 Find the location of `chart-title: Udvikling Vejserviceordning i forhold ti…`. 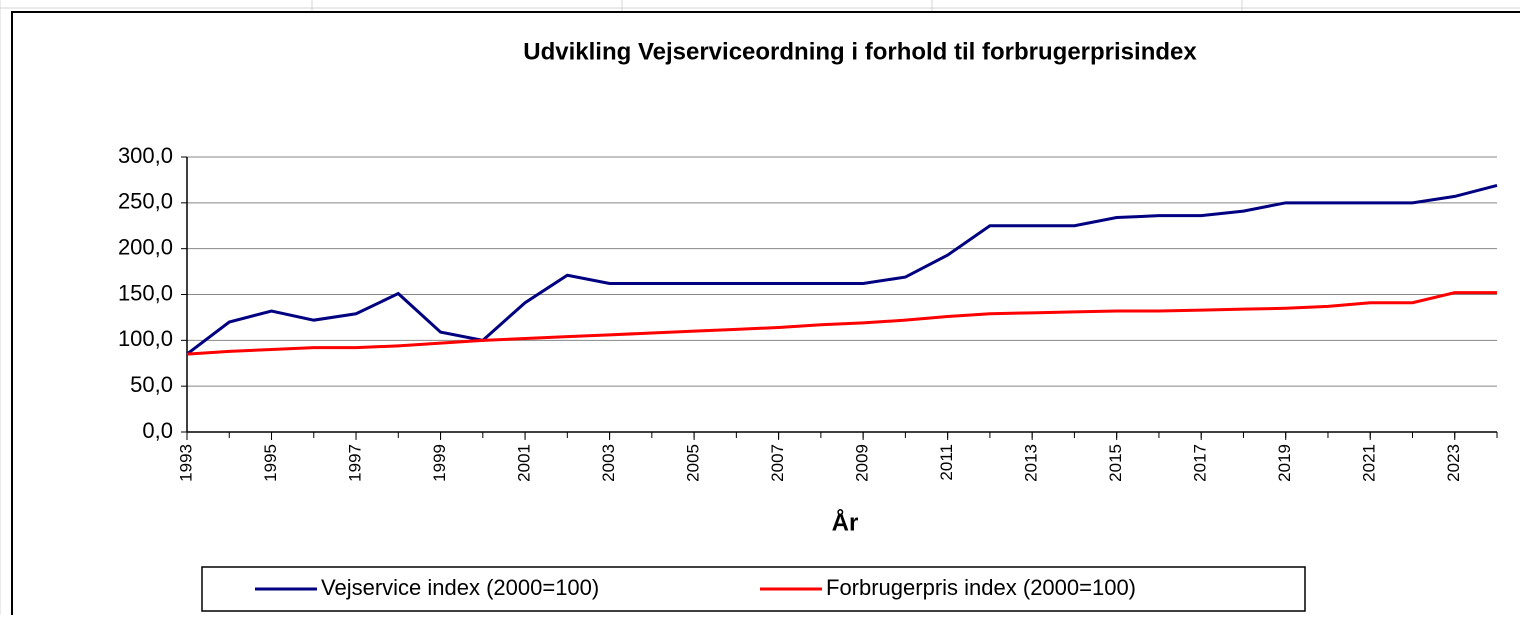

chart-title: Udvikling Vejserviceordning i forhold ti… is located at coordinates (860, 51).